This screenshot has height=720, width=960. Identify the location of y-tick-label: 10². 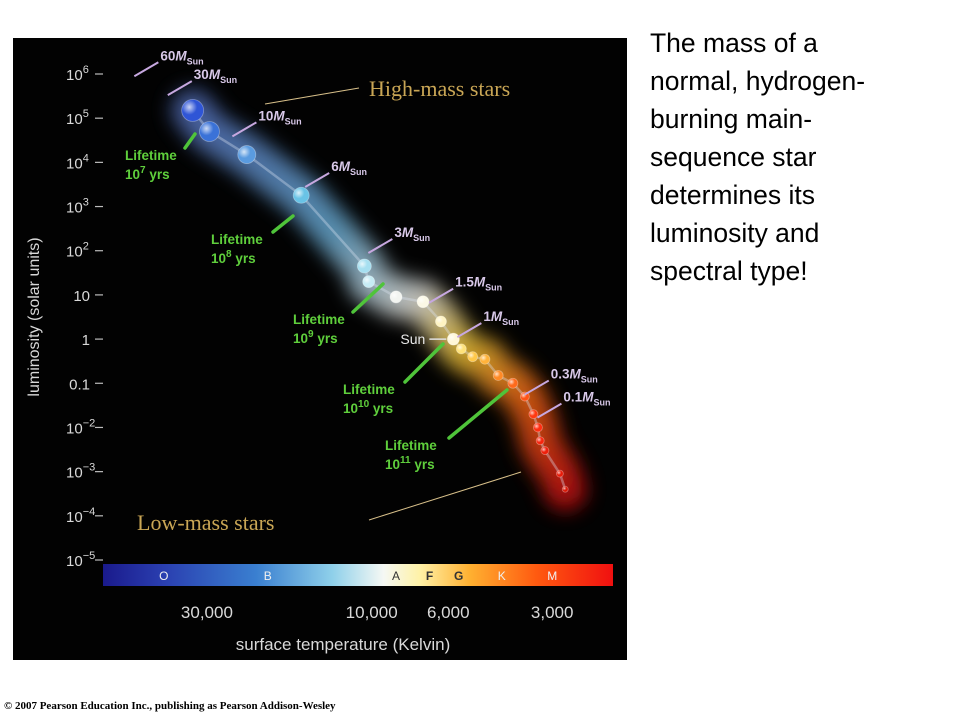
(77, 251).